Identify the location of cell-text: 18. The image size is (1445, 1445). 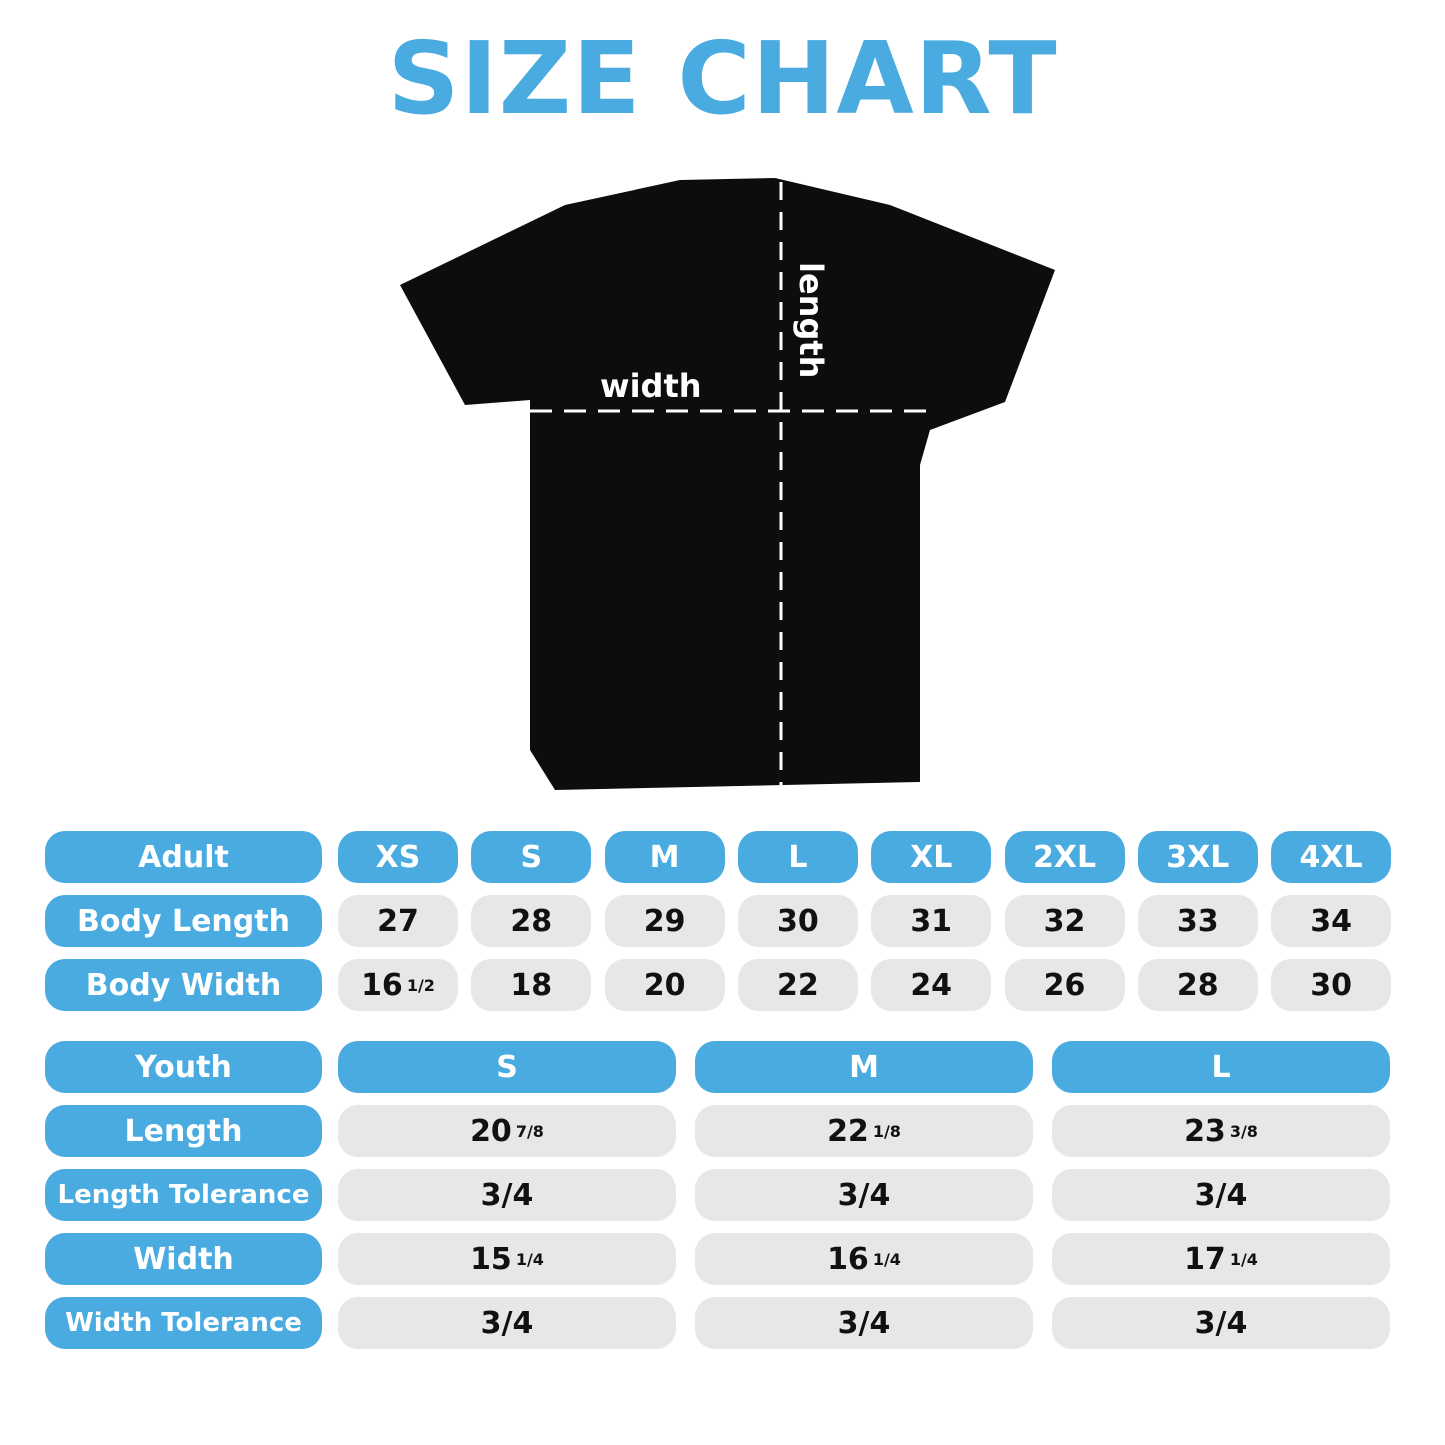
(531, 985).